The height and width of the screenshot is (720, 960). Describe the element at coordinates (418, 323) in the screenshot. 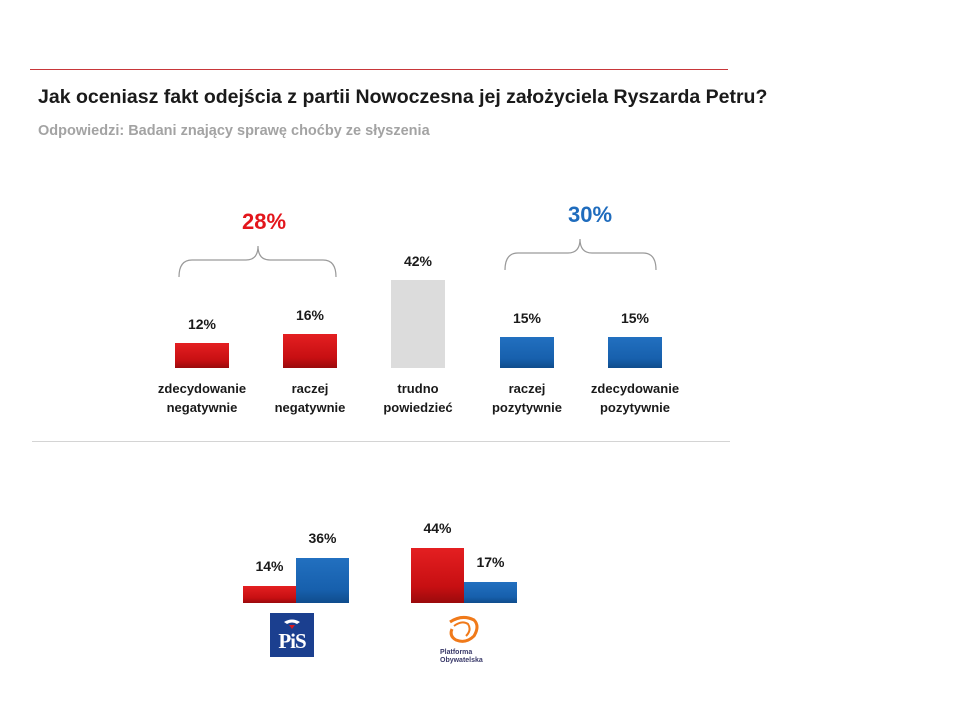

I see `bar-trudno-powiedzieć` at that location.